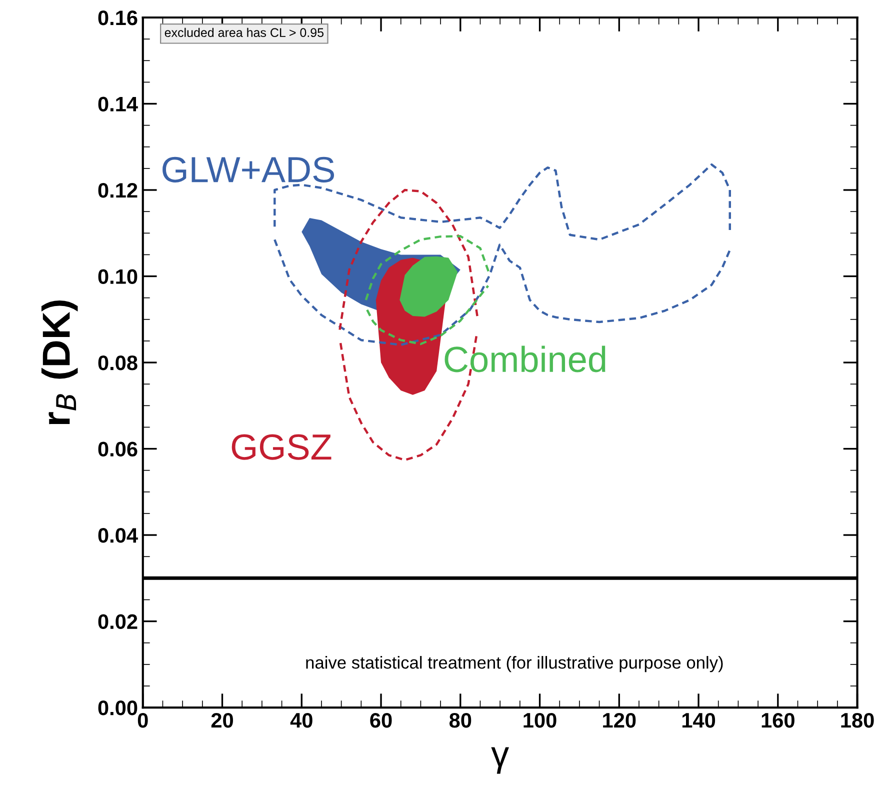 This screenshot has height=795, width=893. I want to click on y-tick-label: 0.02, so click(118, 622).